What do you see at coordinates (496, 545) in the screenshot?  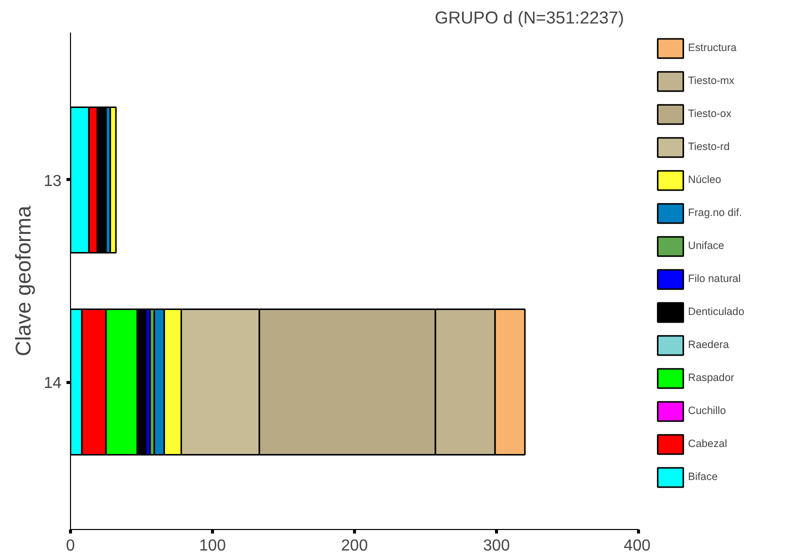 I see `x-tick-label: 300` at bounding box center [496, 545].